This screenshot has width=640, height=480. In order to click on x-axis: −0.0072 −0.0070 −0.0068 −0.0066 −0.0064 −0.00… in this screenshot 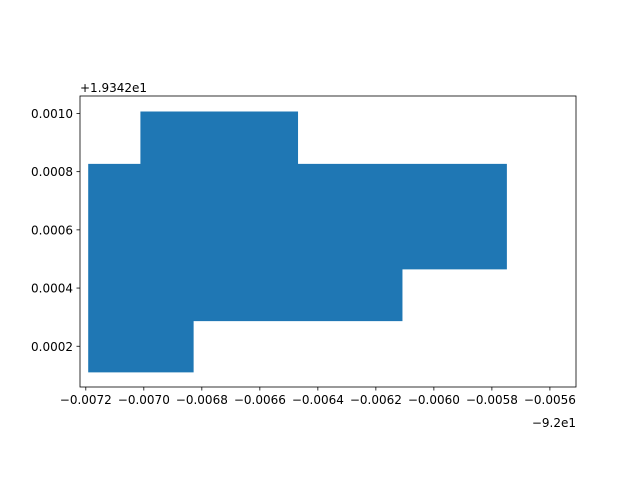, I will do `click(318, 397)`.